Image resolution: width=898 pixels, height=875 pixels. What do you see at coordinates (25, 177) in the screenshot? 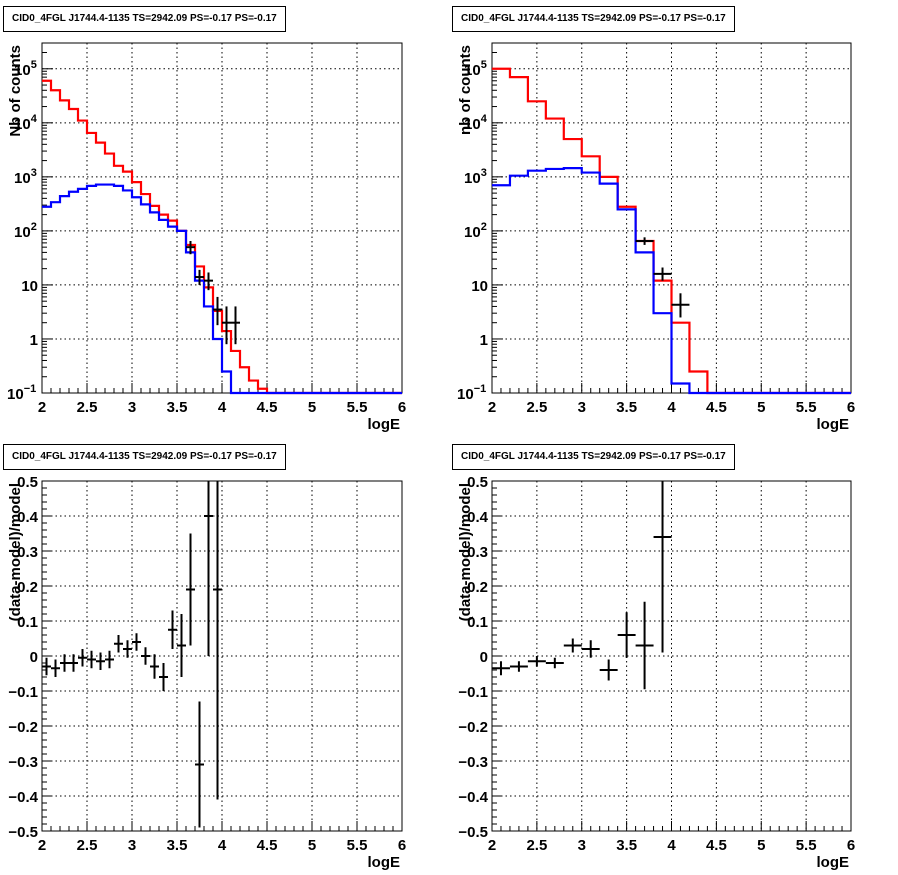
I see `y-tick-label: 10³` at bounding box center [25, 177].